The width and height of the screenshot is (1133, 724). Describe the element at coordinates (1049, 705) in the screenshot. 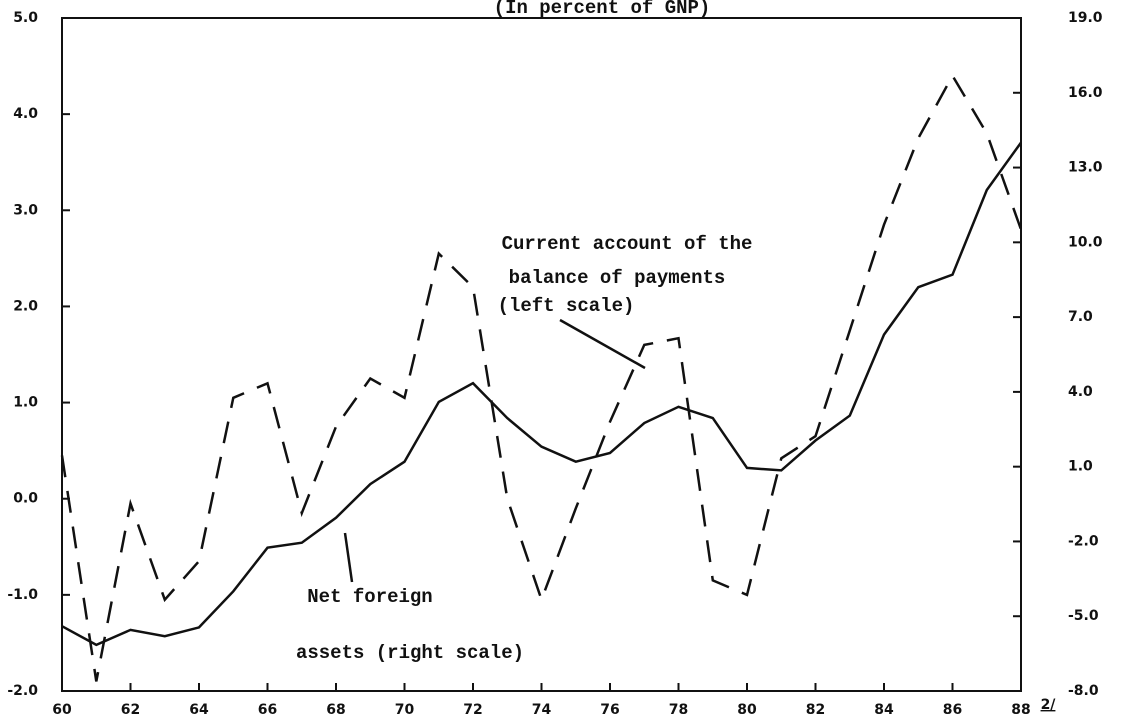

I see `footnote: 2/` at that location.